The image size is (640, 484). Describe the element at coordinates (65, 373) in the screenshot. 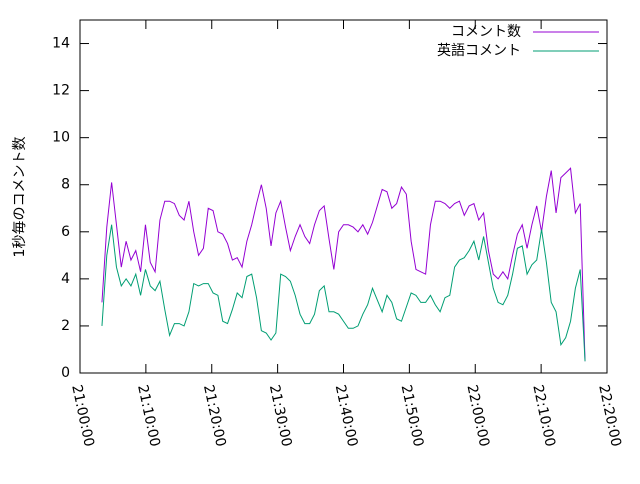

I see `y-tick-label: 0` at that location.